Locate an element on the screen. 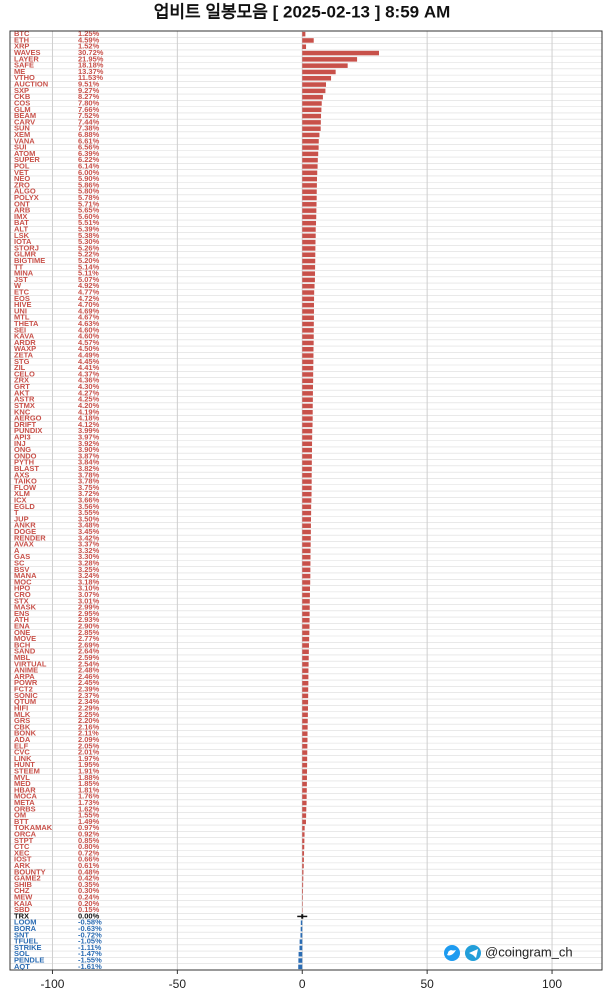 The height and width of the screenshot is (996, 604). value-label: 4.36% is located at coordinates (89, 380).